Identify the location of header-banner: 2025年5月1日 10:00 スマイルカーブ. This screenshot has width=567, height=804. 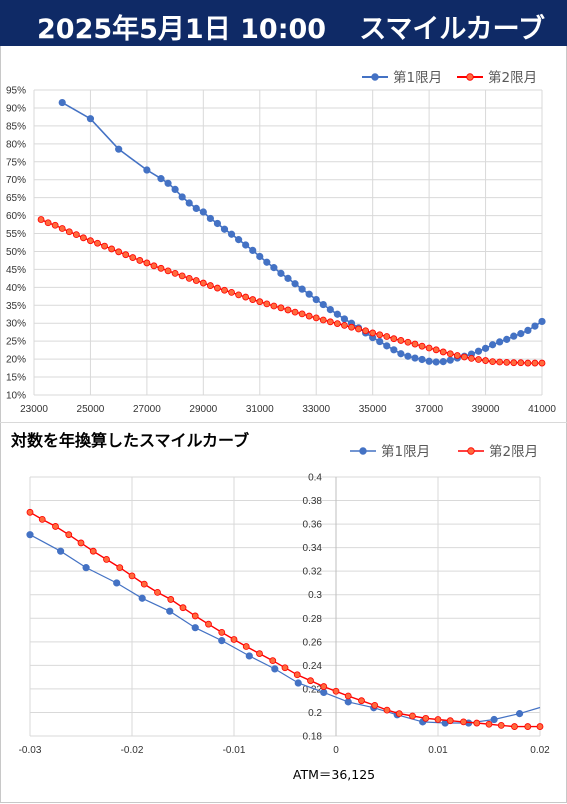
(283, 23).